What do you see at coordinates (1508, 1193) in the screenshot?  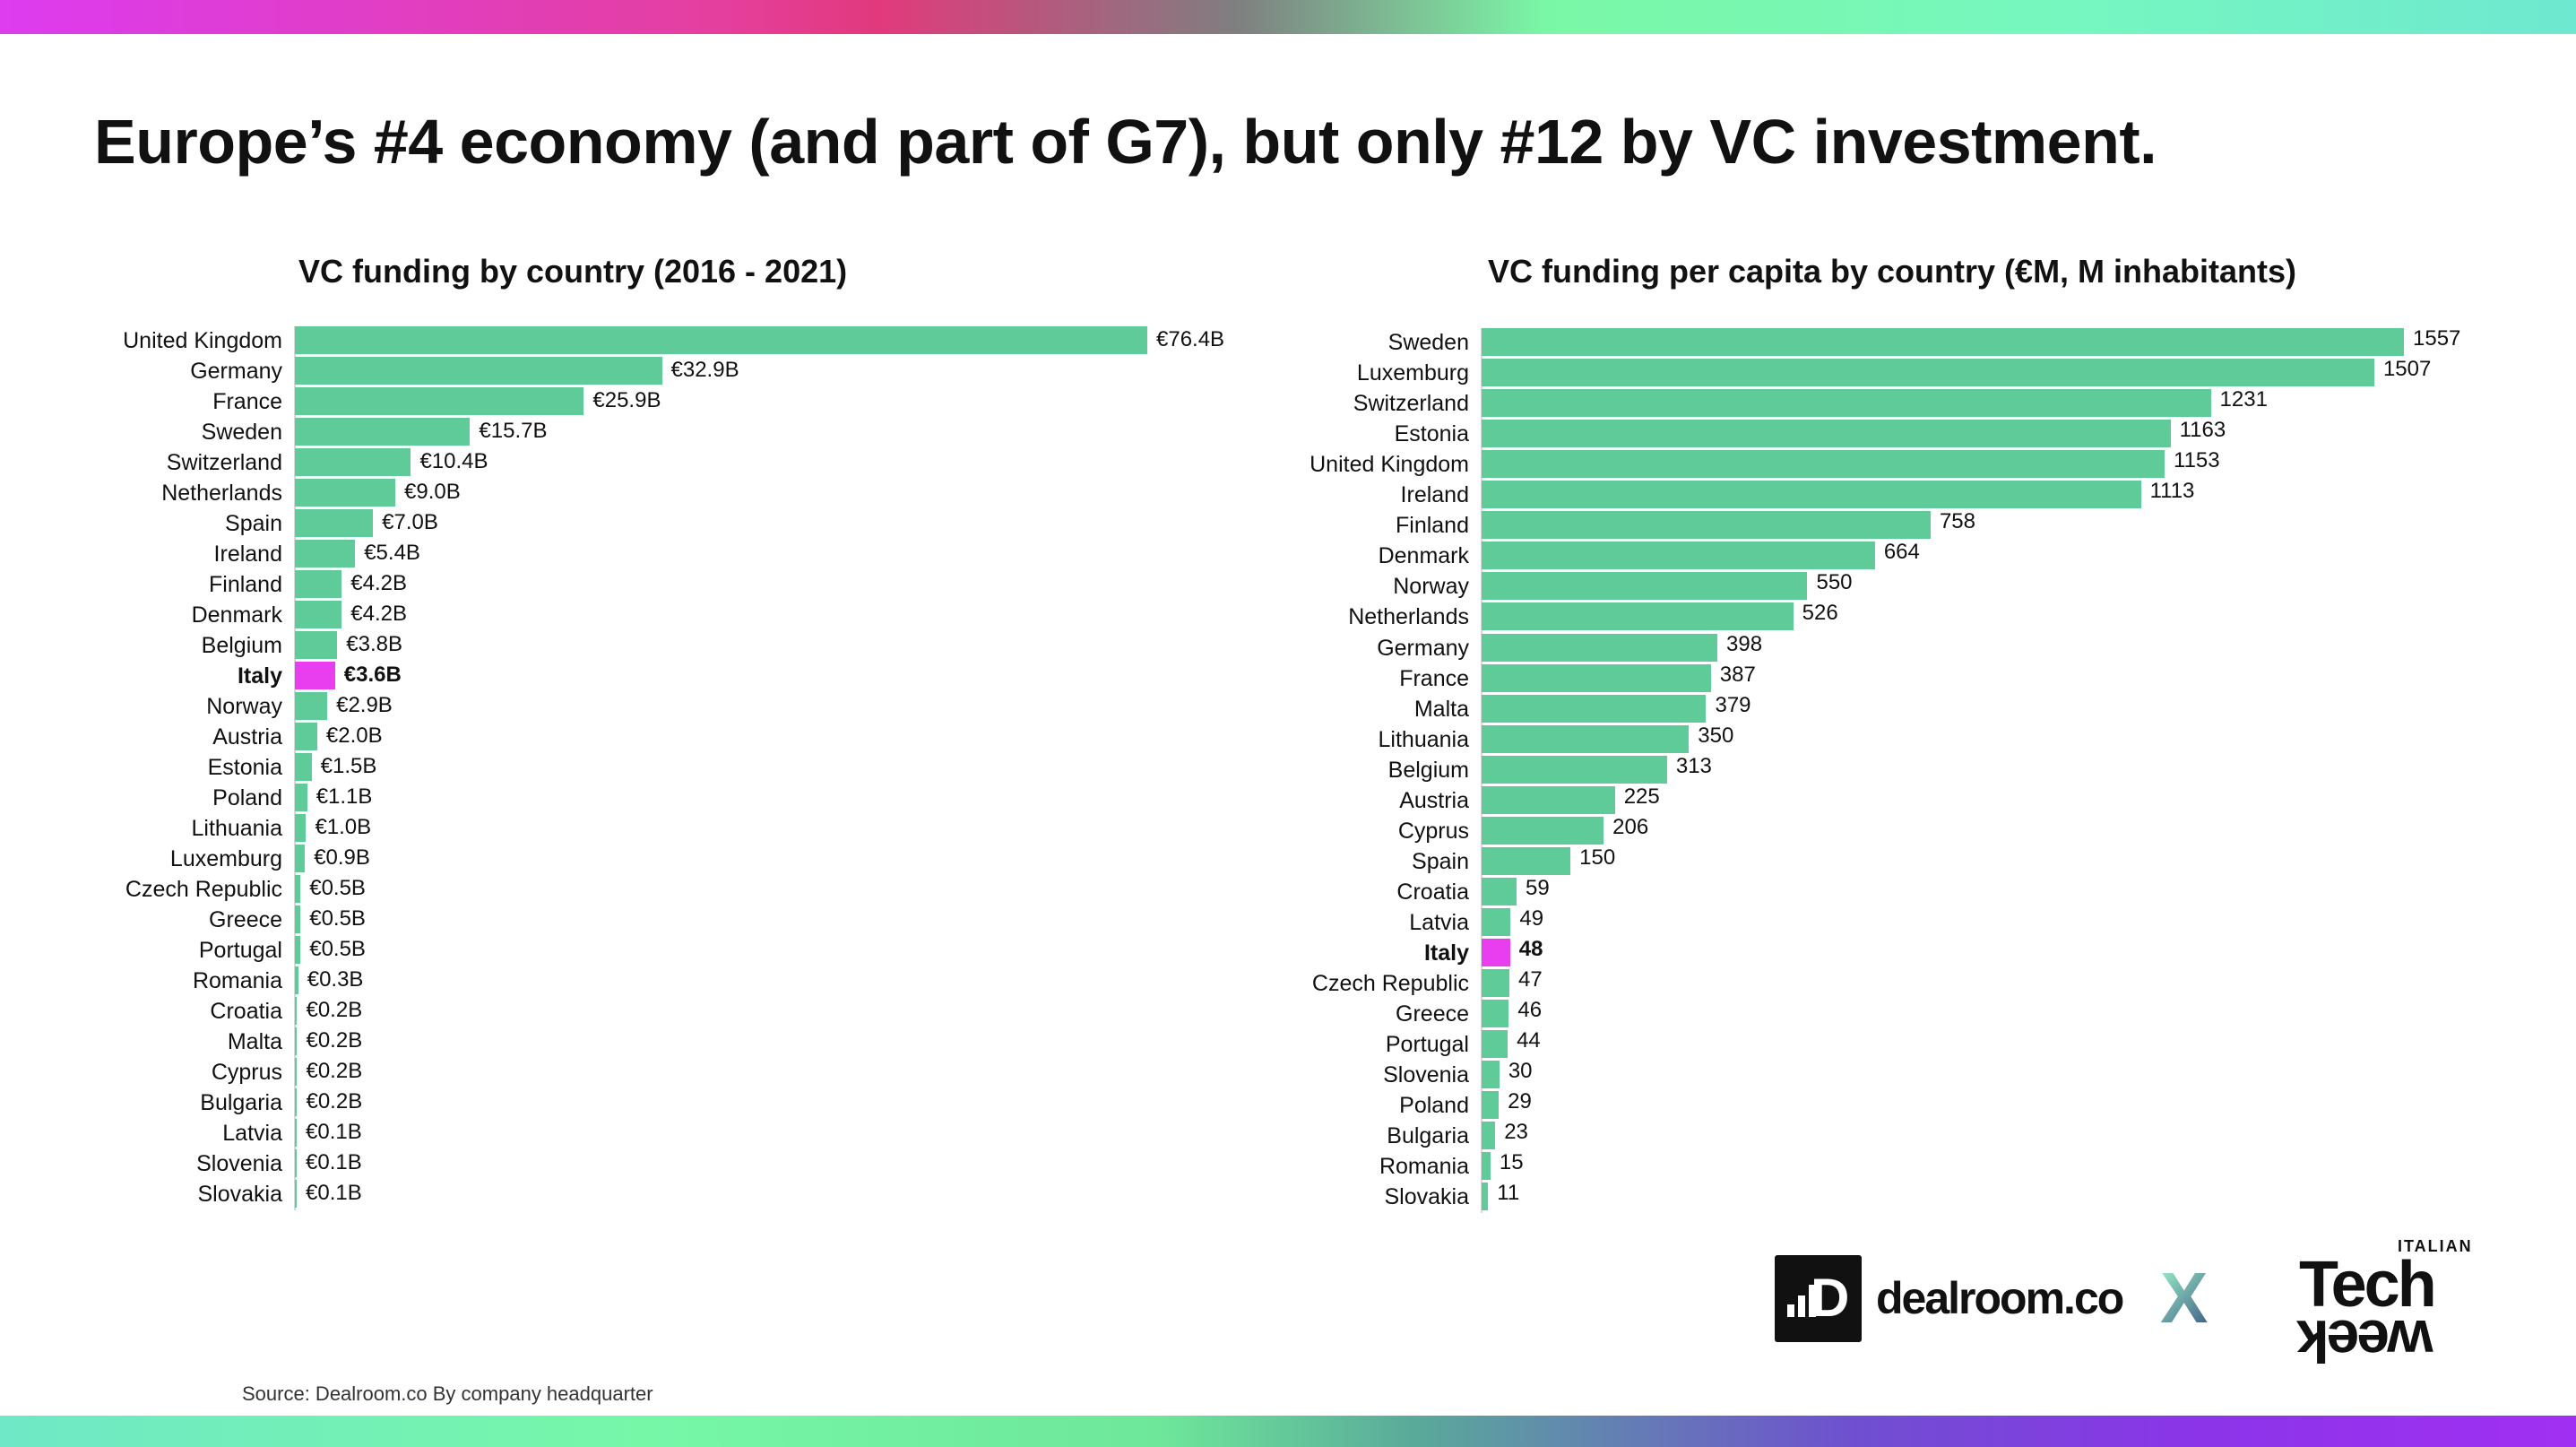 I see `value-label: 11` at bounding box center [1508, 1193].